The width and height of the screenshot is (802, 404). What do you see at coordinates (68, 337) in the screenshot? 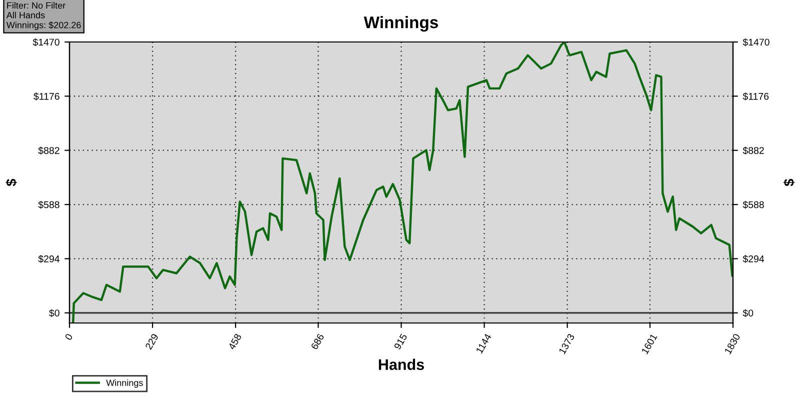
I see `x-tick-label: 0` at bounding box center [68, 337].